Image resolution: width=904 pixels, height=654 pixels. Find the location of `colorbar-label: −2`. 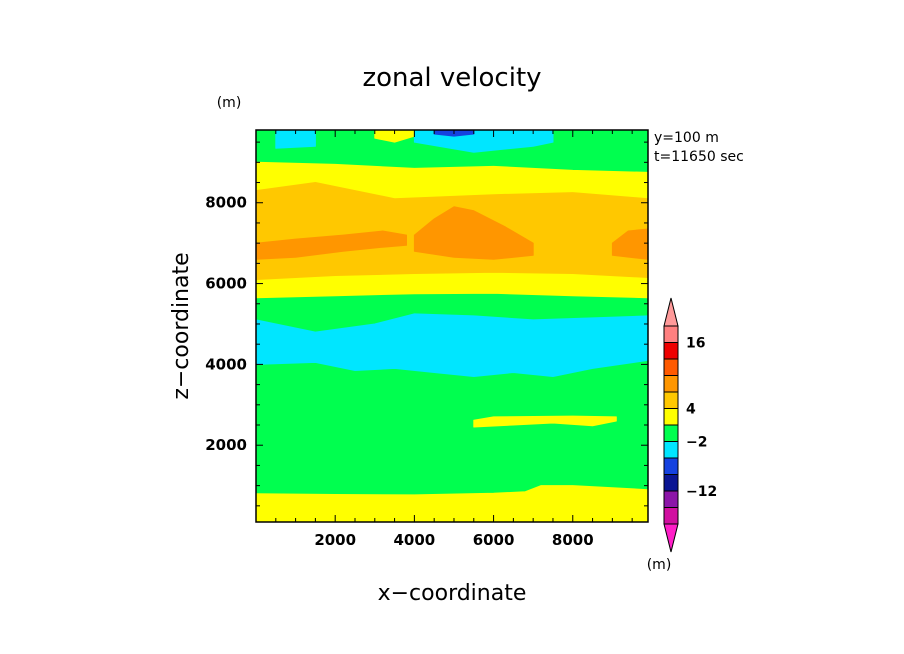

colorbar-label: −2 is located at coordinates (696, 443).